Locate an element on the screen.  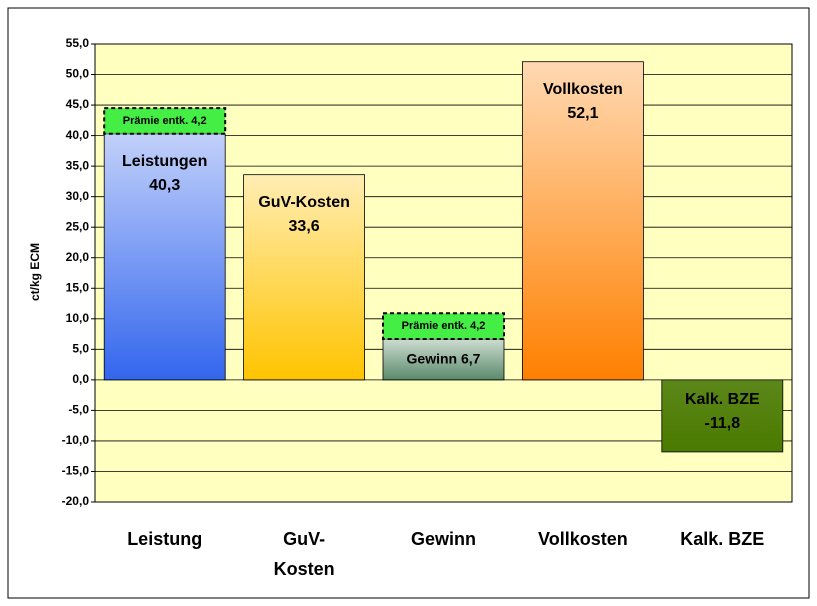
x-tick-label: Leistung is located at coordinates (164, 539).